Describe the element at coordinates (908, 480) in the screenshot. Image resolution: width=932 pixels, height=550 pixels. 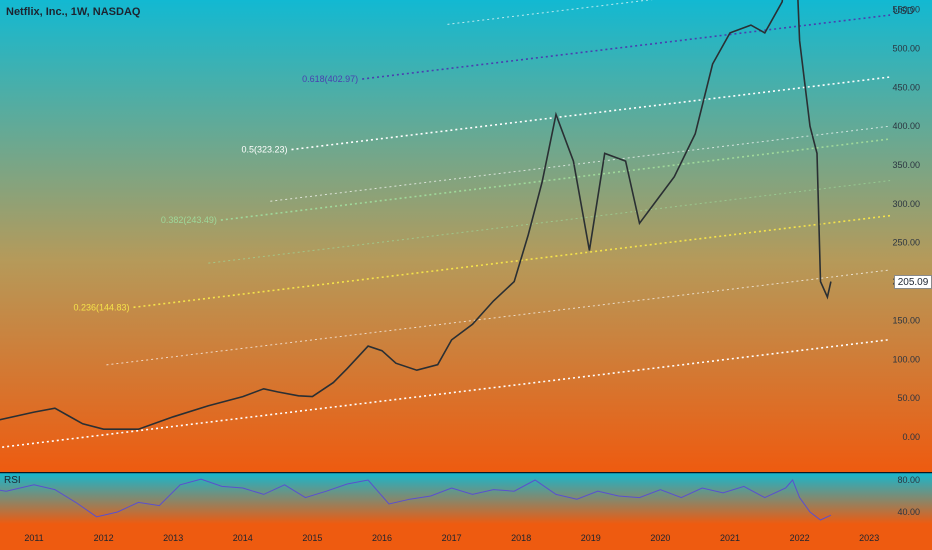
I see `rsi-tick-label: 80.00` at that location.